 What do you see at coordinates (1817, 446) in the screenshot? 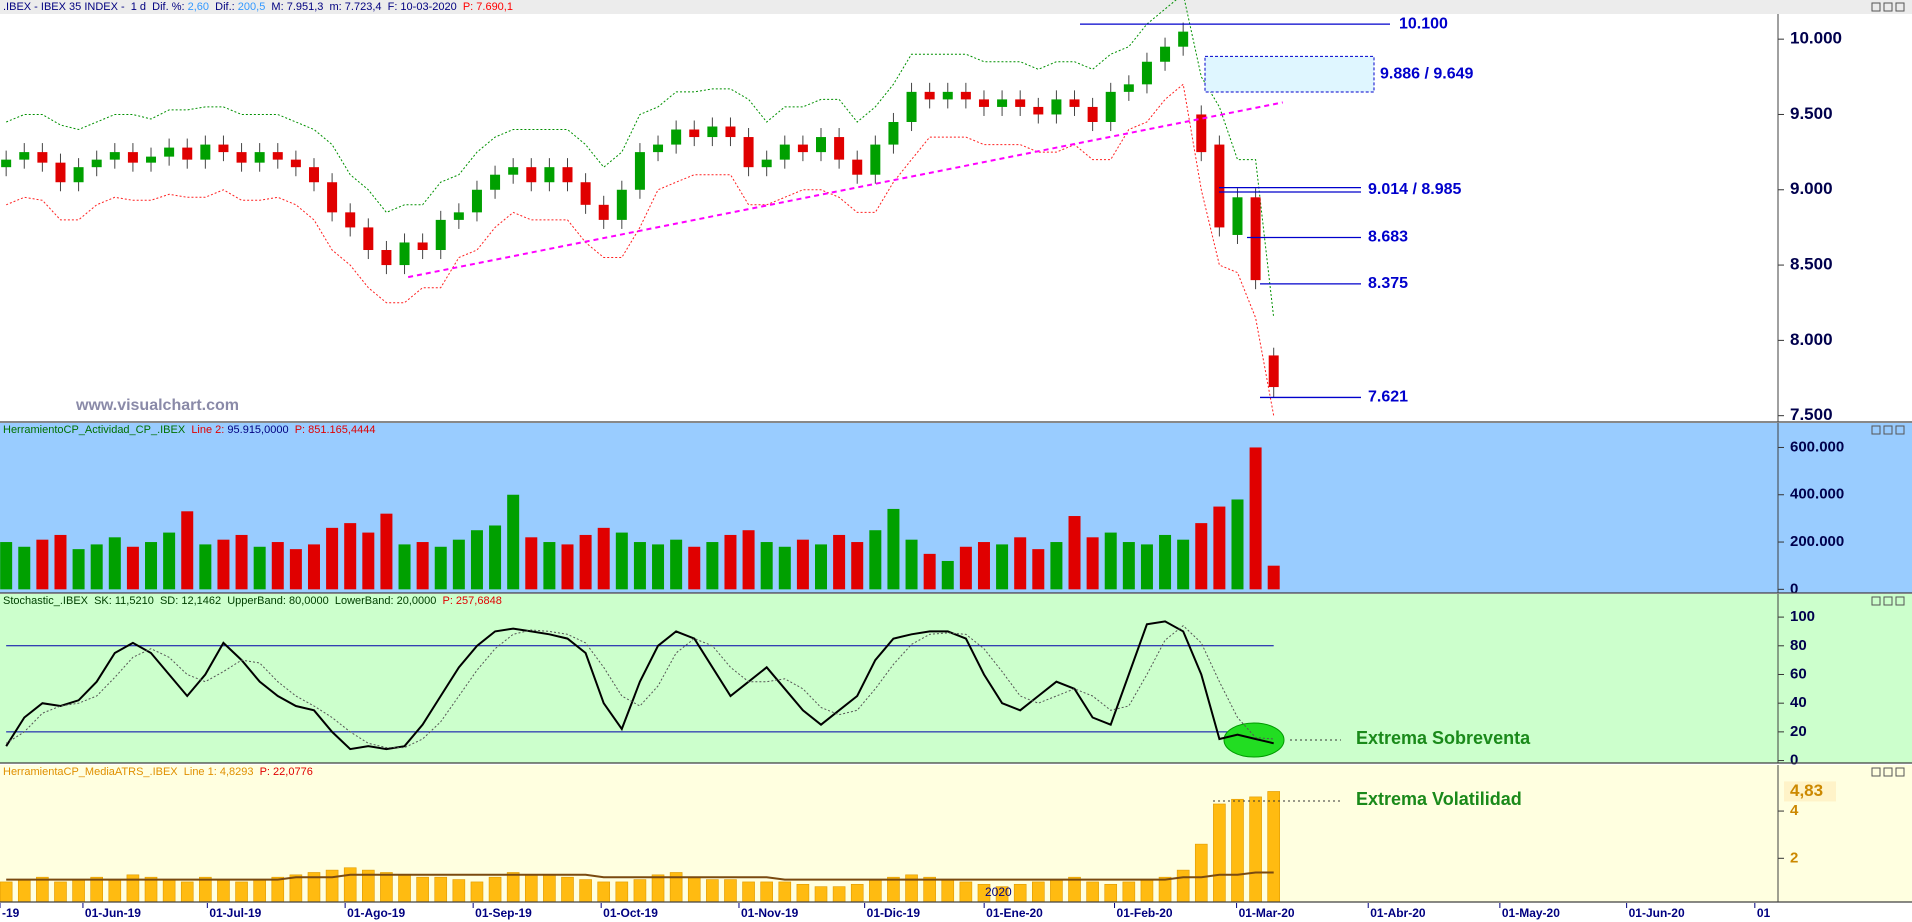
I see `y-tick-label: 600.000` at bounding box center [1817, 446].